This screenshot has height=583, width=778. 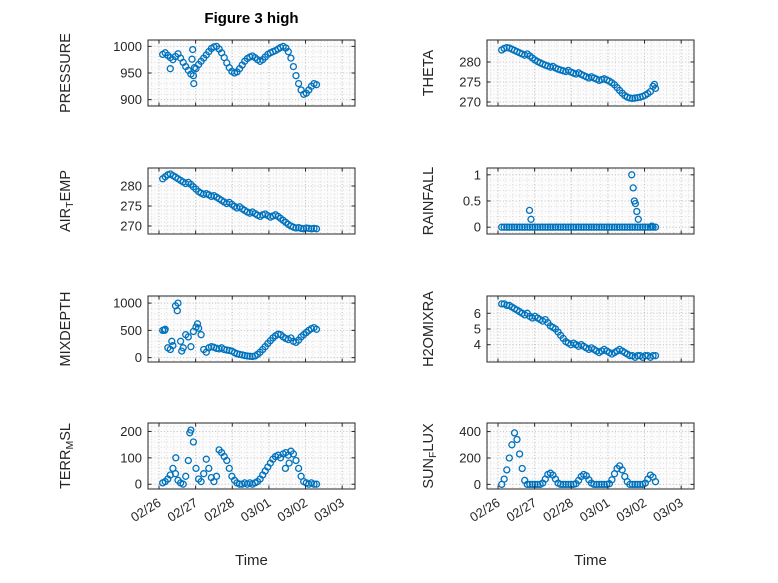 I want to click on y-tick-label: 100, so click(x=131, y=457).